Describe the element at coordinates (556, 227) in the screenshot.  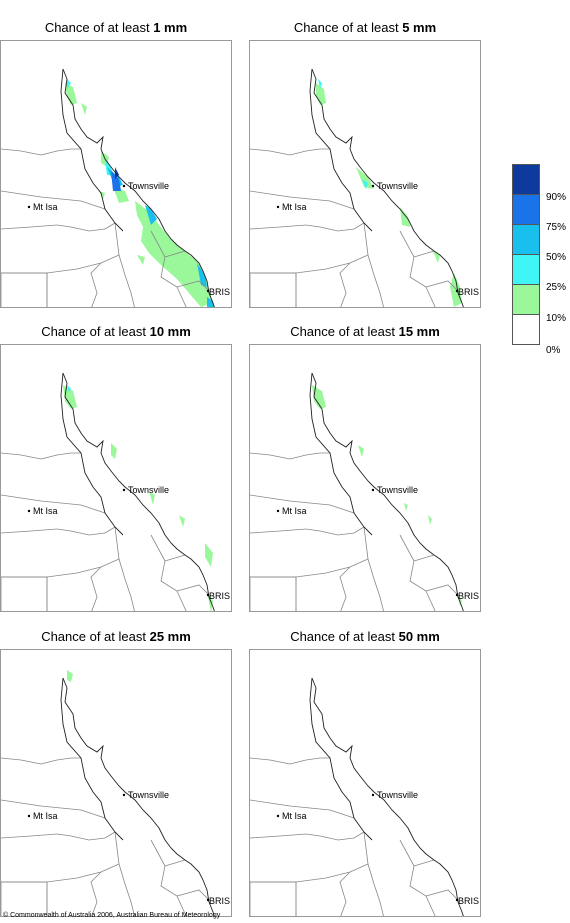
I see `legend-label: 75%` at that location.